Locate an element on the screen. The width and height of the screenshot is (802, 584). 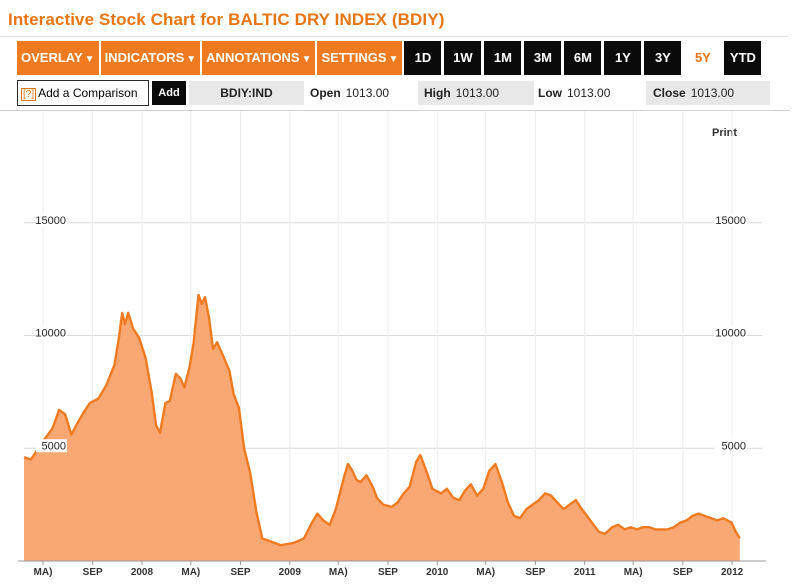
period-1d-button: 1D is located at coordinates (423, 58).